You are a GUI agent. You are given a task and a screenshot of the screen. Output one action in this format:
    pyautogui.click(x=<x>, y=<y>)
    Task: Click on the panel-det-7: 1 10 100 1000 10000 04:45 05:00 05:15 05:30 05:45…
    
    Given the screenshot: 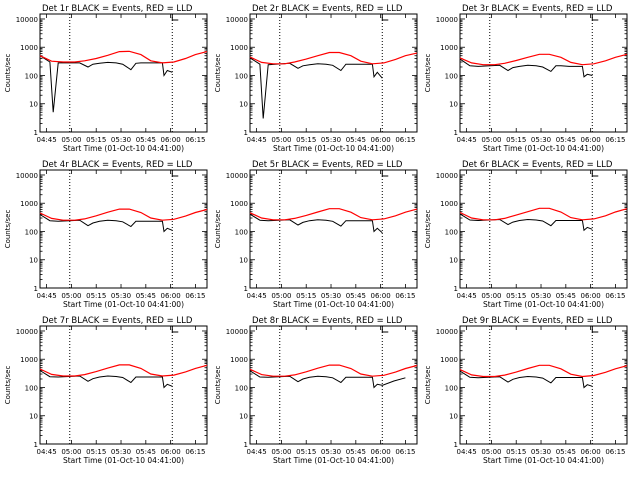 What is the action you would take?
    pyautogui.click(x=106, y=390)
    